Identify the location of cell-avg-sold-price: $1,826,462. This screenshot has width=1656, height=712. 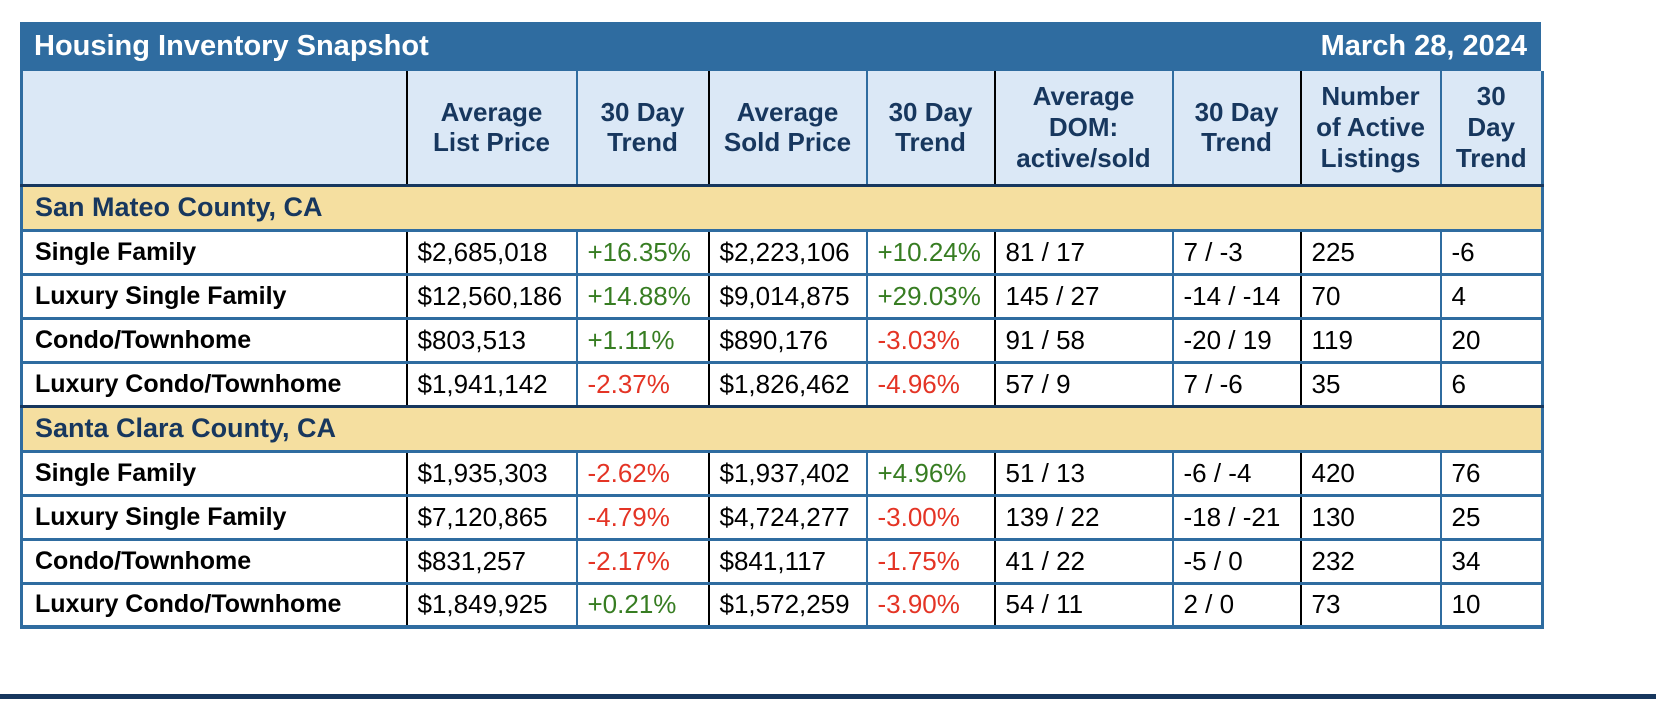
(787, 383).